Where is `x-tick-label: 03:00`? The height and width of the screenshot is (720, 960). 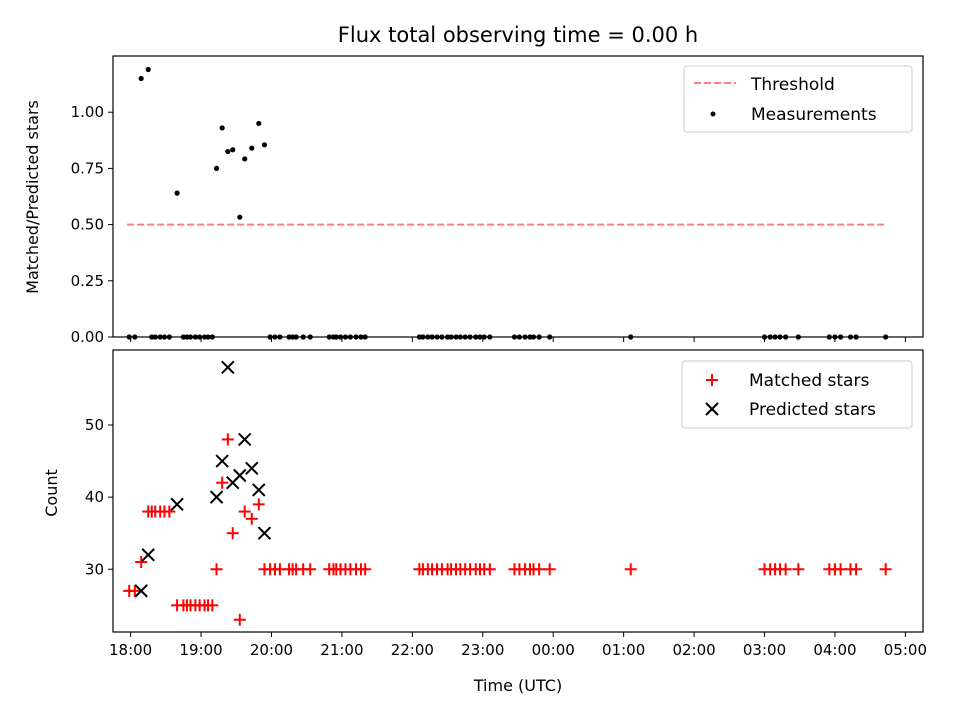
x-tick-label: 03:00 is located at coordinates (764, 650).